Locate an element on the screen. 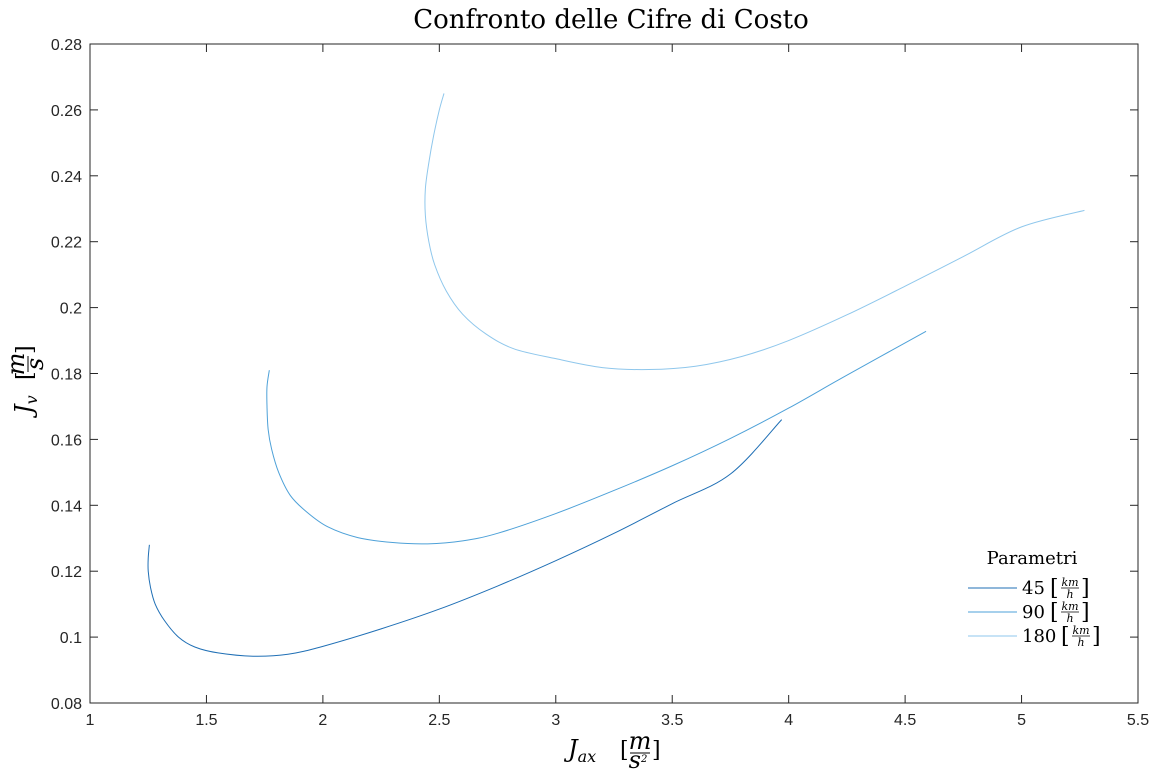 This screenshot has width=1158, height=769. x-tick-label: 4.5 is located at coordinates (905, 720).